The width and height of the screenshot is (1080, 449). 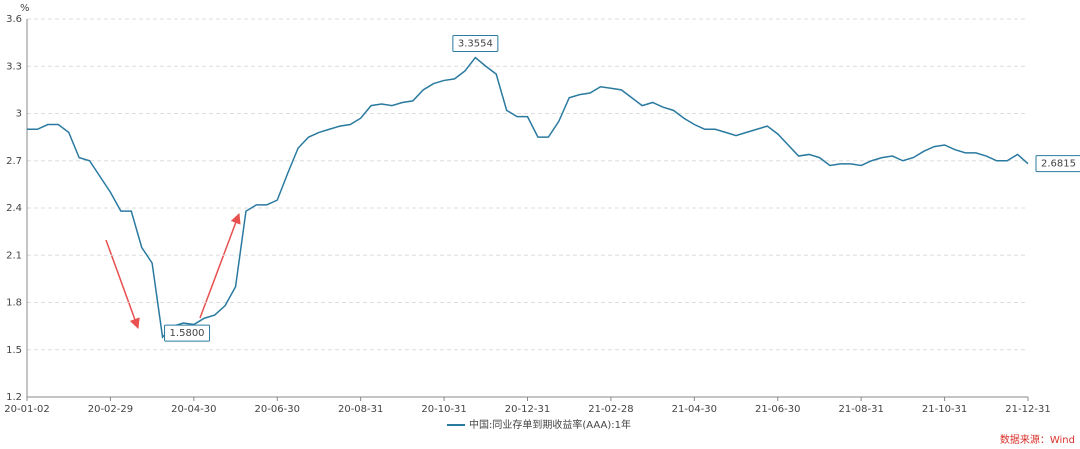 What do you see at coordinates (277, 409) in the screenshot?
I see `x-tick-label: 20-06-30` at bounding box center [277, 409].